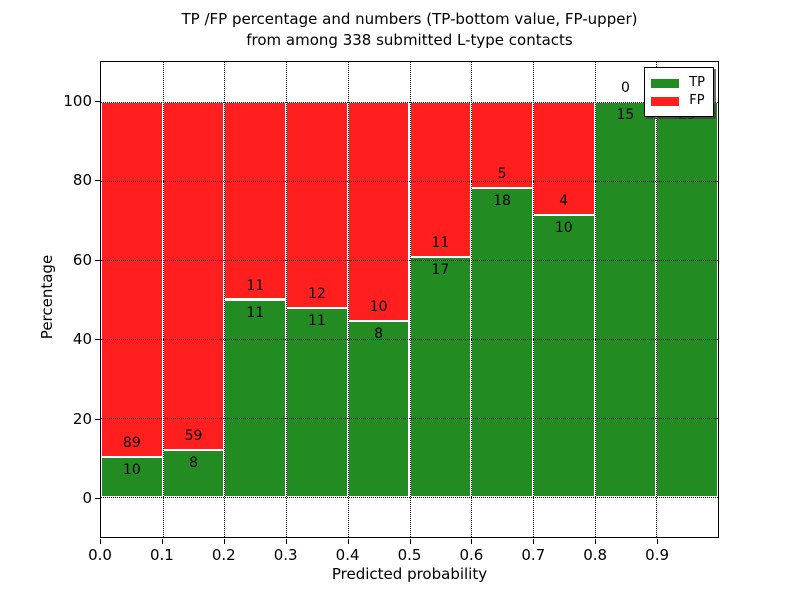  Describe the element at coordinates (409, 555) in the screenshot. I see `x-tick-label: 0.5` at that location.